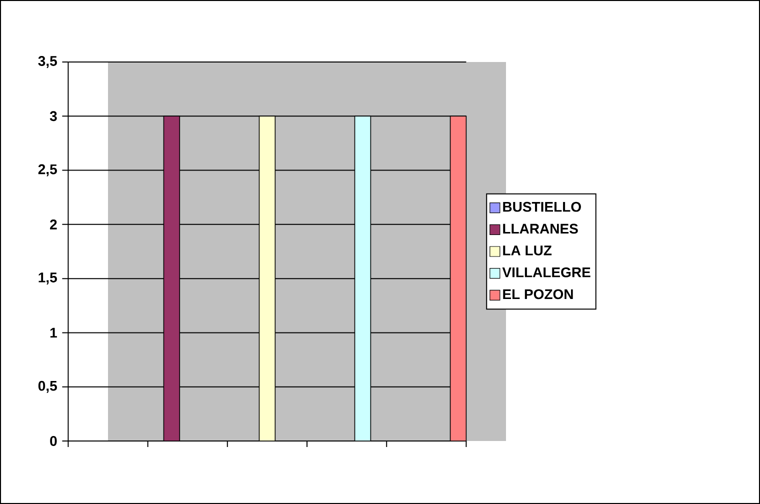 The image size is (760, 504). What do you see at coordinates (538, 294) in the screenshot?
I see `legend-label: EL POZON` at bounding box center [538, 294].